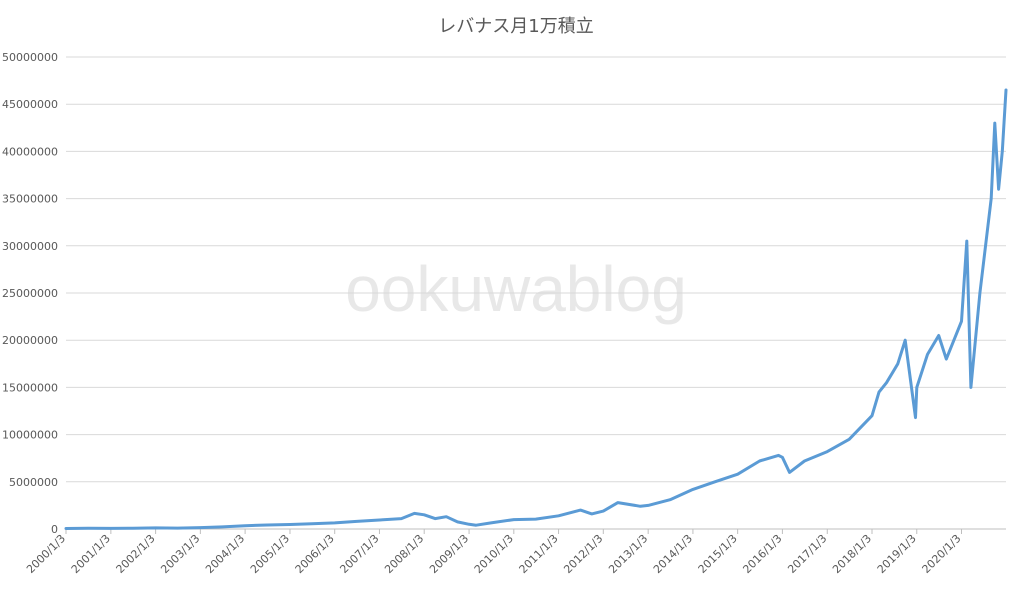  What do you see at coordinates (225, 554) in the screenshot?
I see `x-tick-label: 2004/1/3` at bounding box center [225, 554].